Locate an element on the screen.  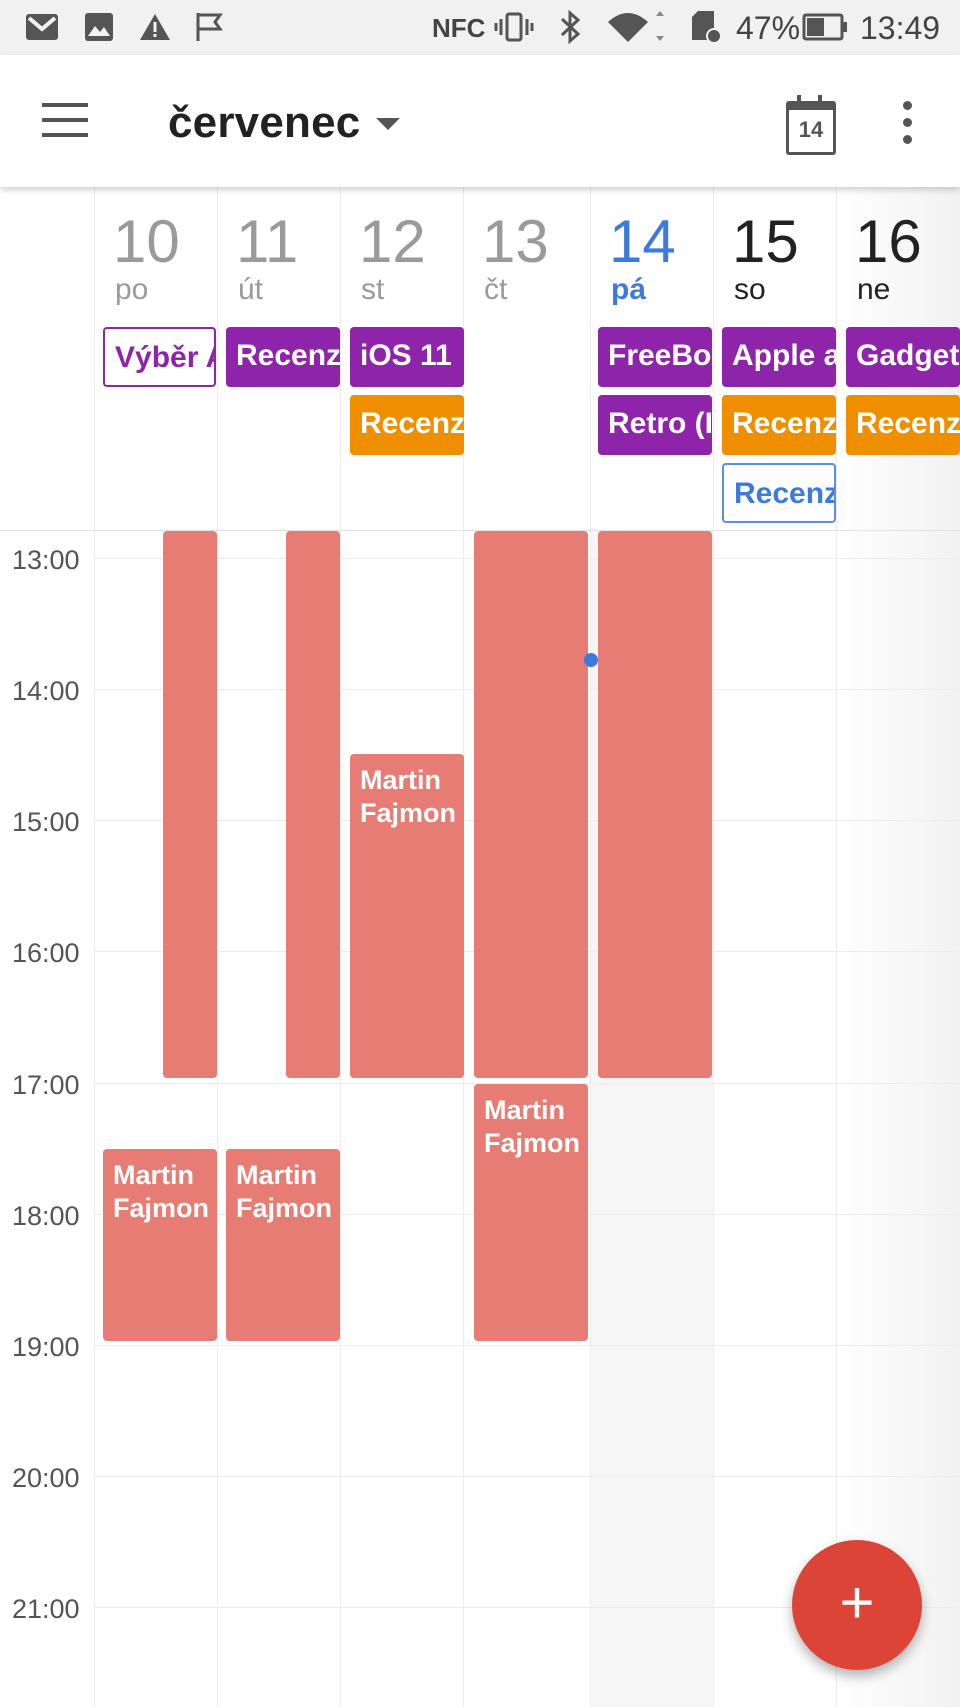
today-calendar-icon: 14 is located at coordinates (811, 125).